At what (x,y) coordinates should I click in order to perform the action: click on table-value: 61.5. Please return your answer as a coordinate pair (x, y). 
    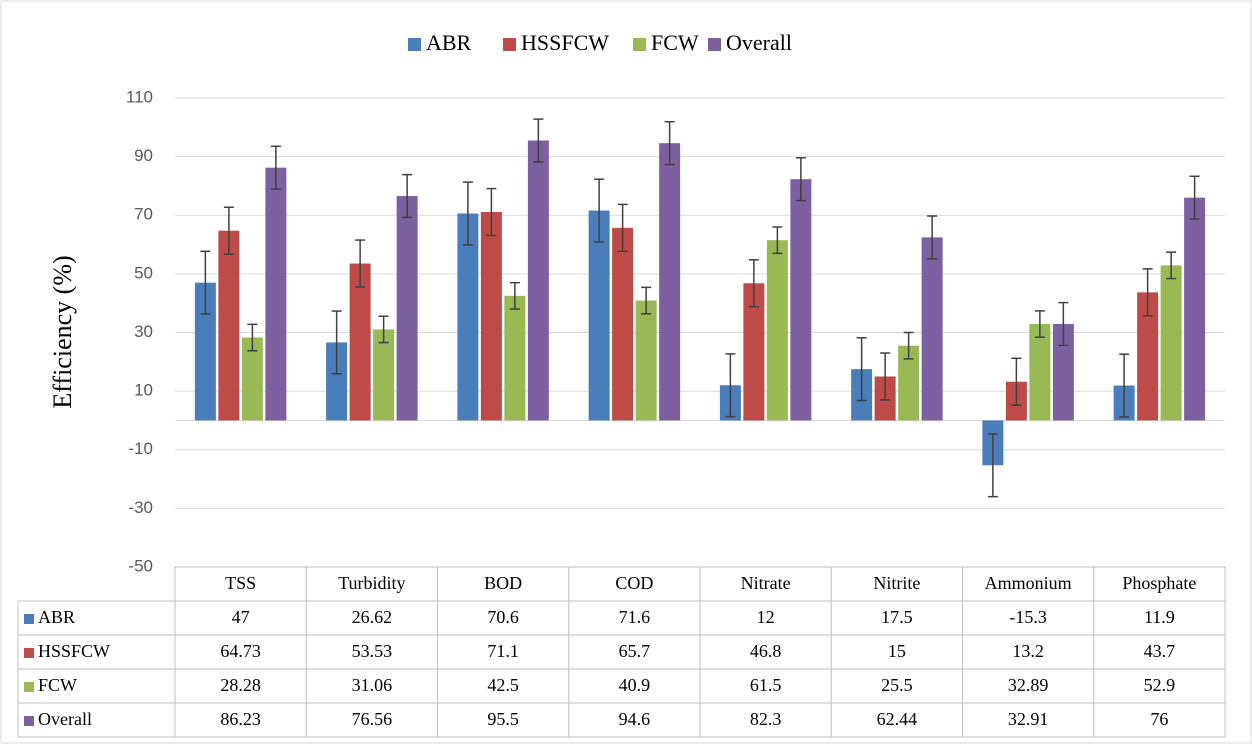
    Looking at the image, I should click on (766, 685).